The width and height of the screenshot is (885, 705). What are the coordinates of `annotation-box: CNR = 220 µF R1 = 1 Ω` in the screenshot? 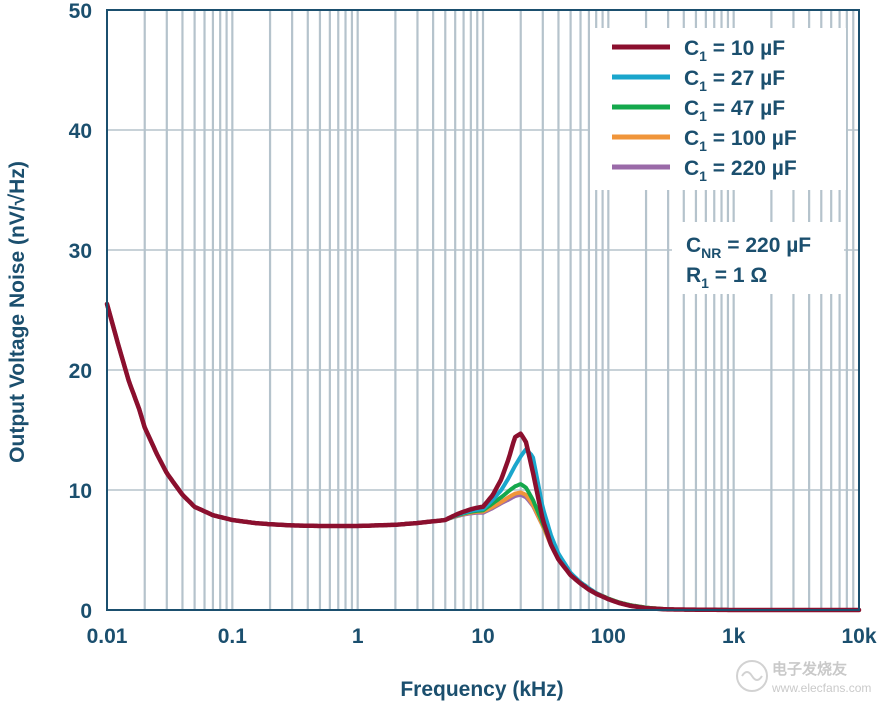 It's located at (758, 258).